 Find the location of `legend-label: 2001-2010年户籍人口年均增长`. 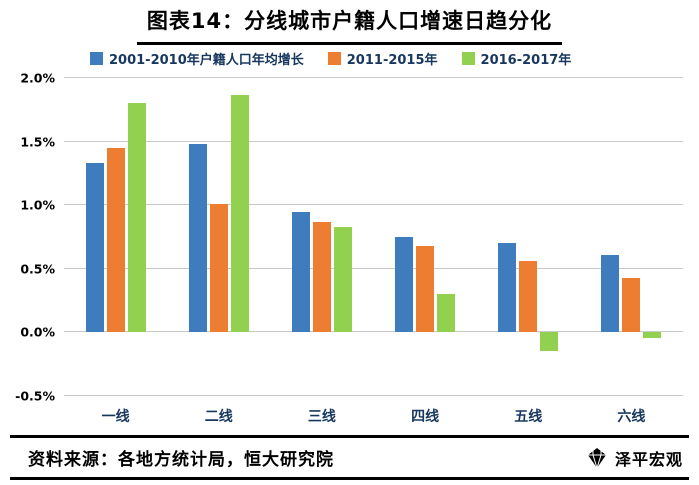

legend-label: 2001-2010年户籍人口年均增长 is located at coordinates (206, 60).